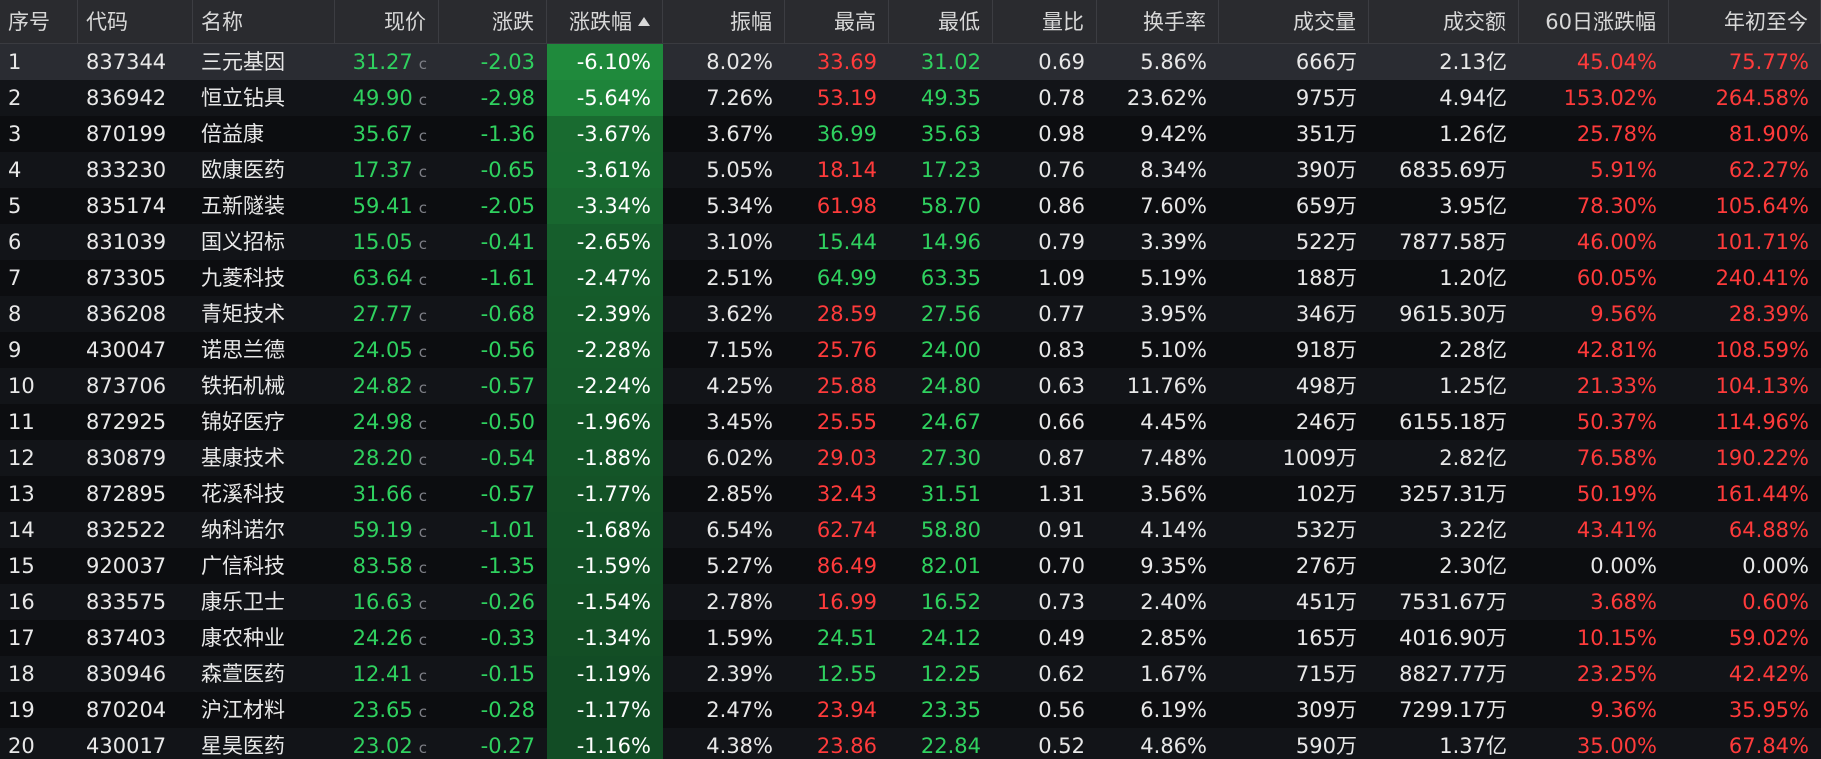  Describe the element at coordinates (739, 314) in the screenshot. I see `amp-value: 3.62%` at that location.